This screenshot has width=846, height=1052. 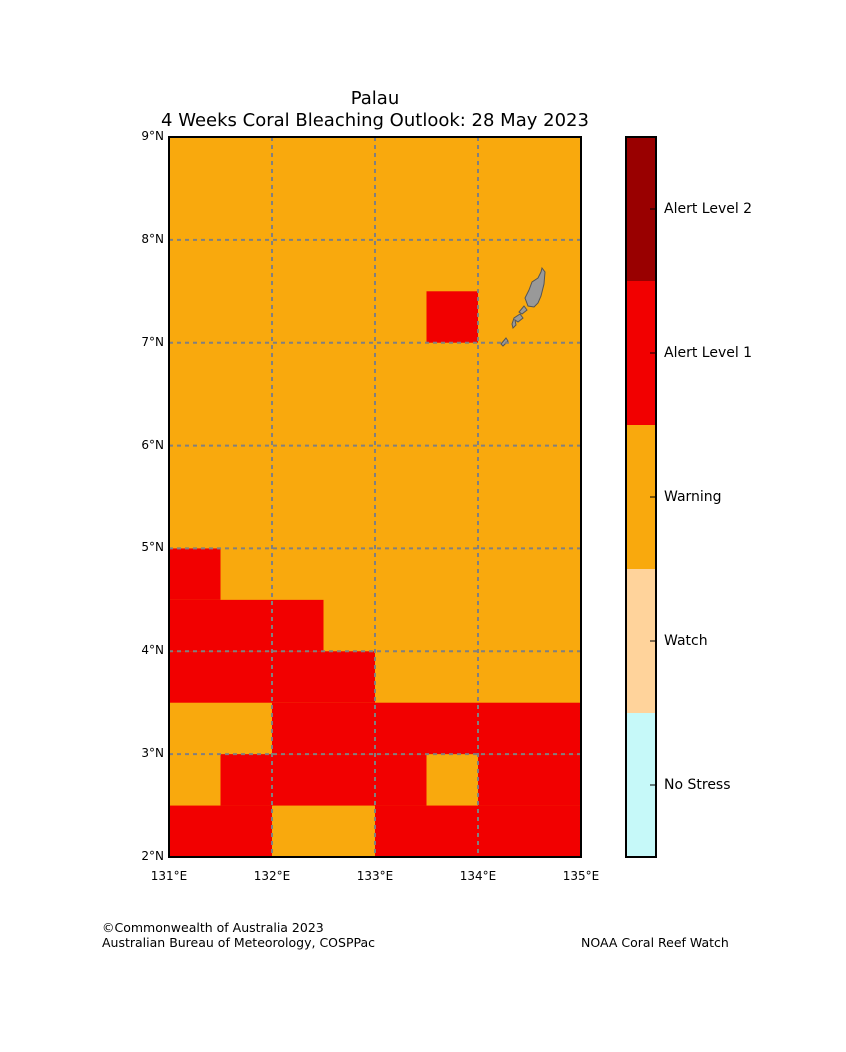 What do you see at coordinates (152, 547) in the screenshot?
I see `y-tick-label: 5°N` at bounding box center [152, 547].